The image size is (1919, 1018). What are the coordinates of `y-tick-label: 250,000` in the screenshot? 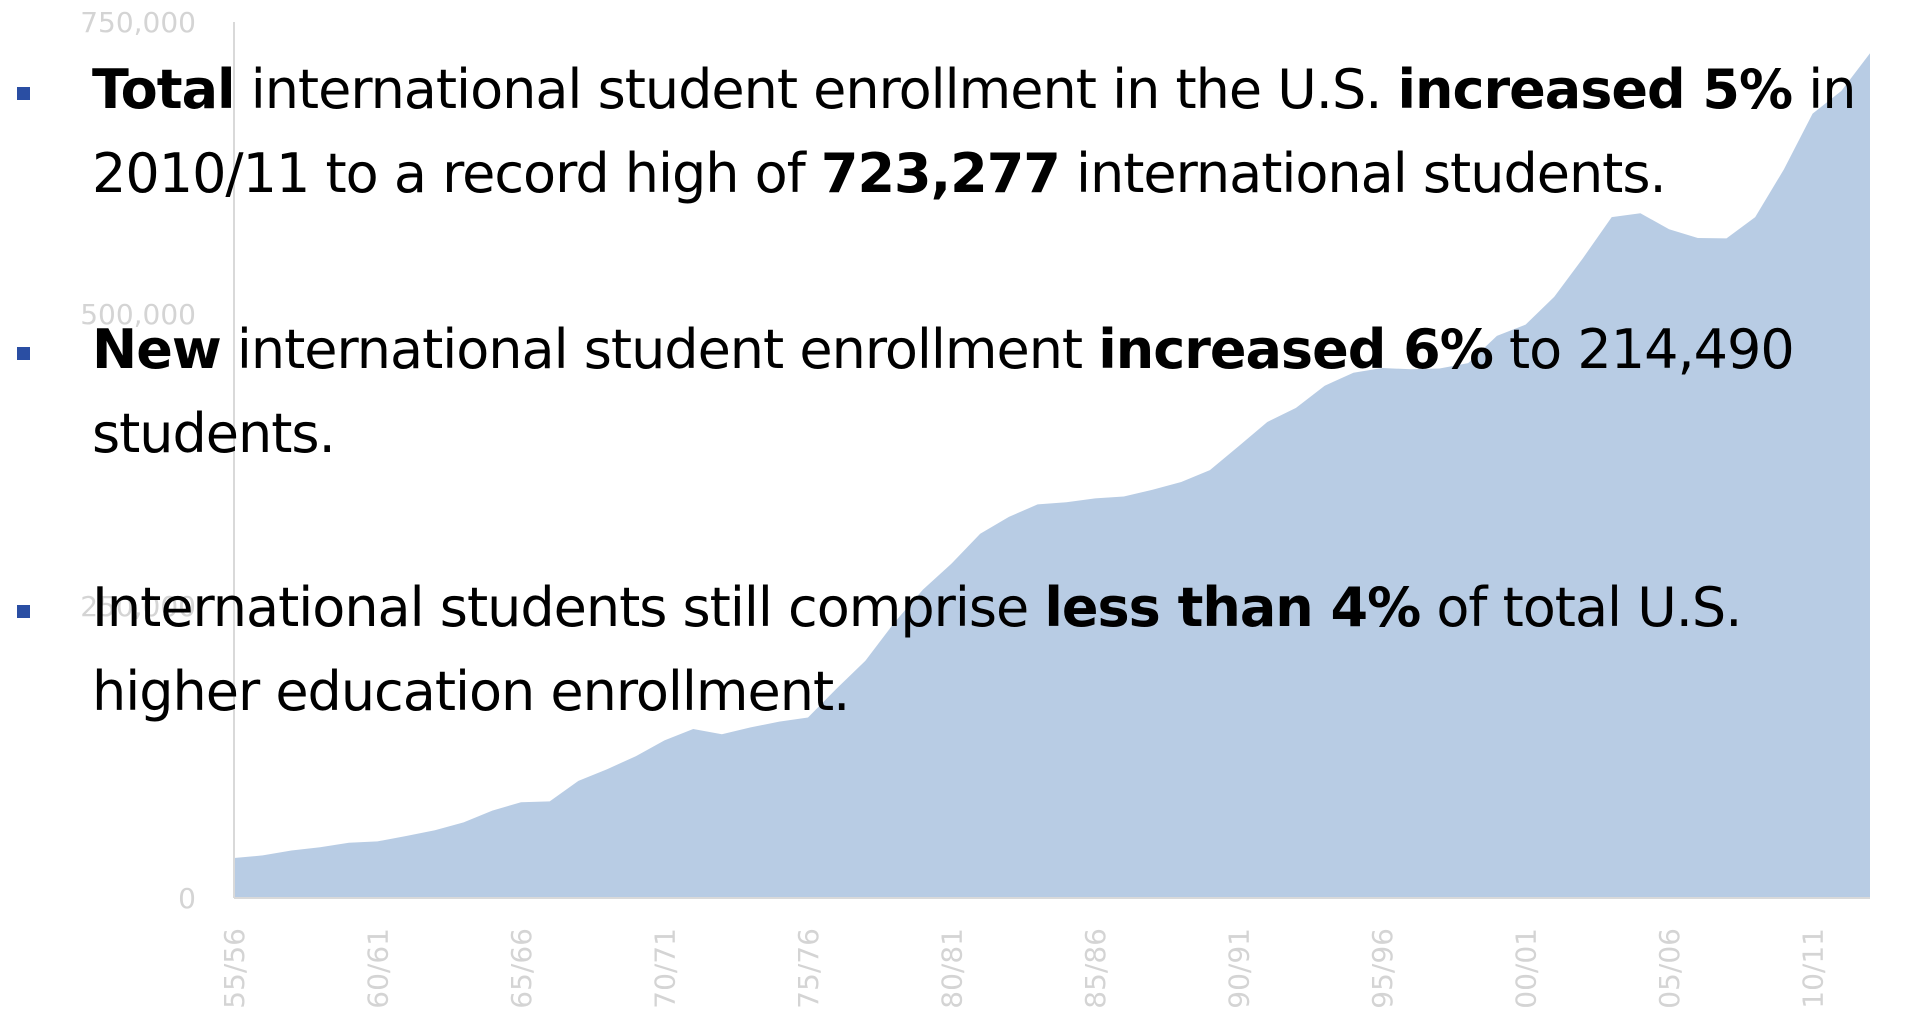 It's located at (138, 606).